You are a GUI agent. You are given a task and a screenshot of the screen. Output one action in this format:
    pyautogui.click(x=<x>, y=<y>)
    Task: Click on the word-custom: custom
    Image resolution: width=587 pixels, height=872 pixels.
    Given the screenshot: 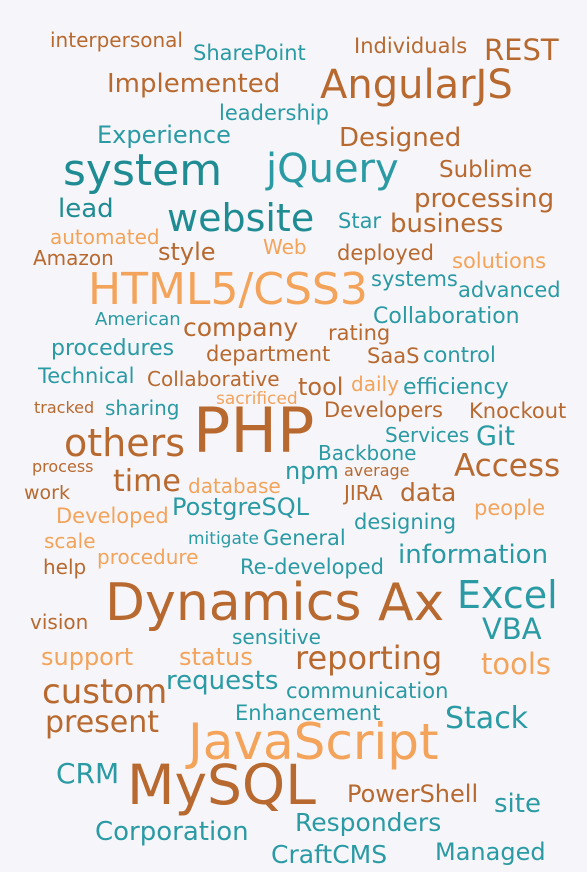 What is the action you would take?
    pyautogui.click(x=105, y=692)
    